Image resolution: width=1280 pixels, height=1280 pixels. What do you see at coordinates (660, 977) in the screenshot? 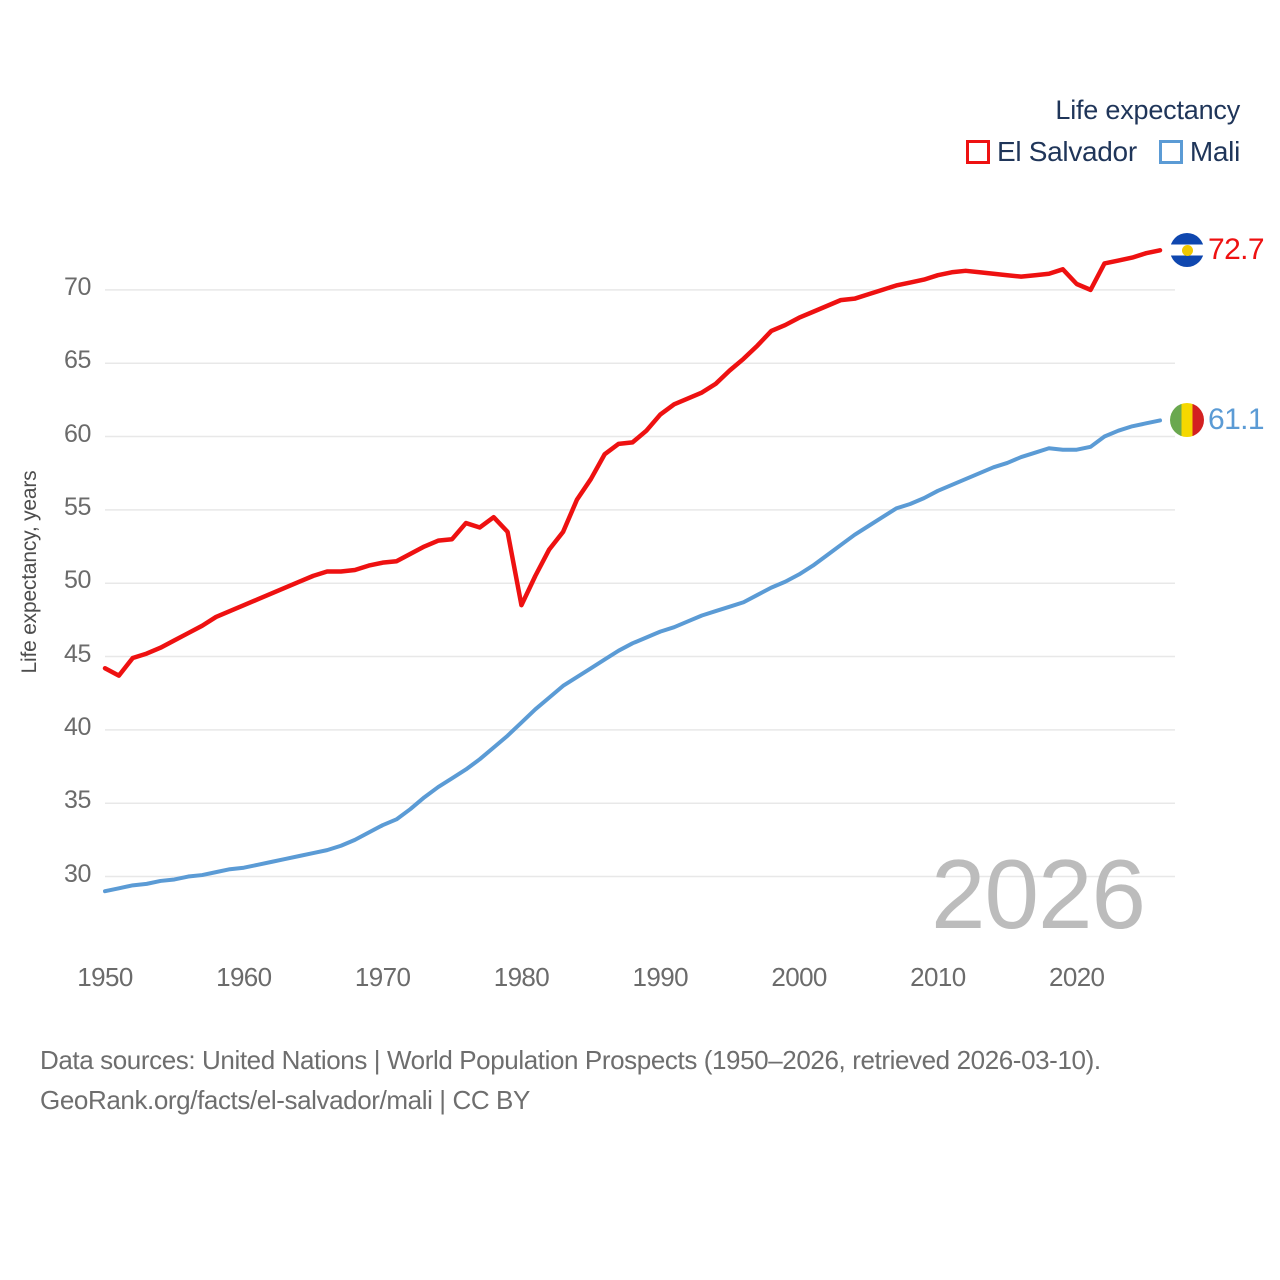
I see `x-tick-label: 1990` at bounding box center [660, 977].